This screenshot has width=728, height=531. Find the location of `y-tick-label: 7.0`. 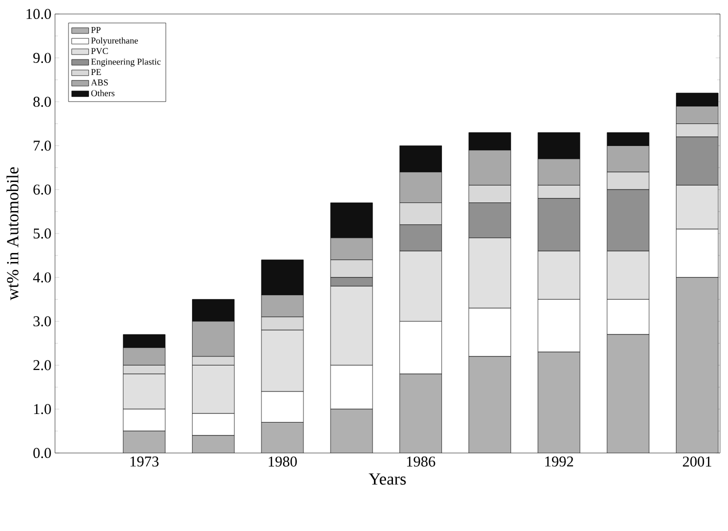

y-tick-label: 7.0 is located at coordinates (42, 145).